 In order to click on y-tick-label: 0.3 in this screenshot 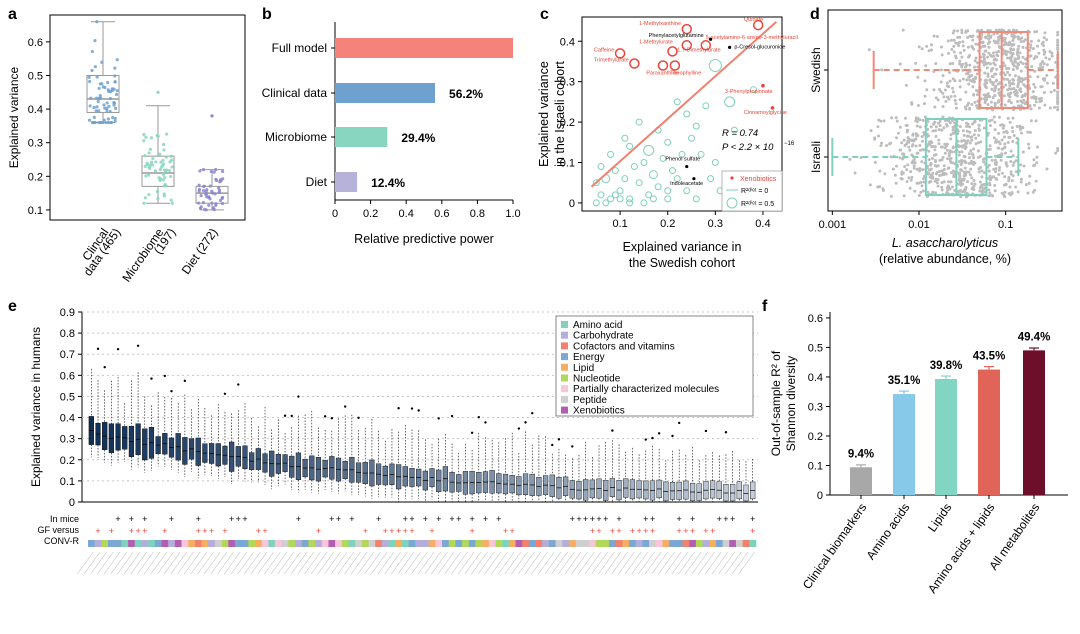, I will do `click(815, 407)`.